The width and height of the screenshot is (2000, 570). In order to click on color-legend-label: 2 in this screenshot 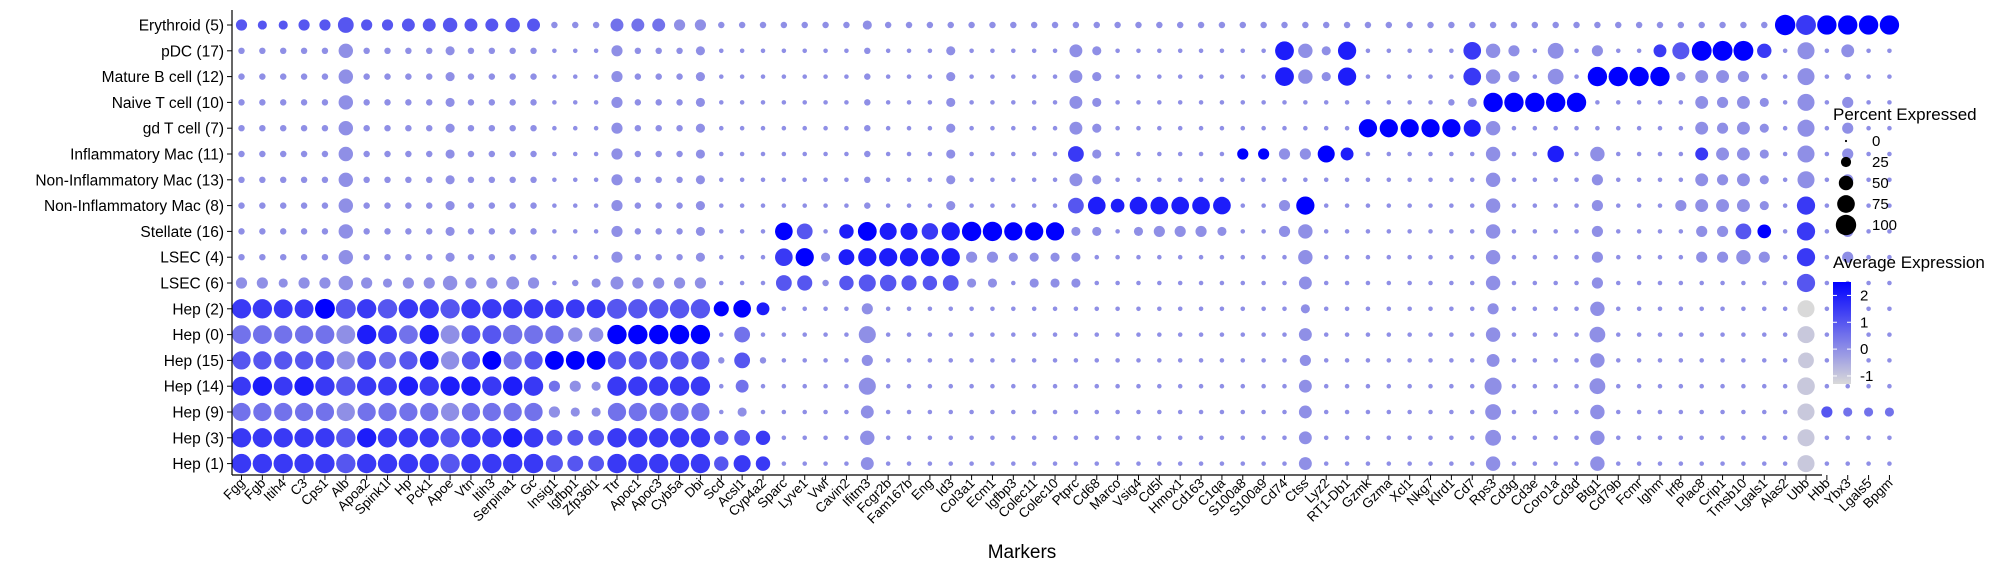, I will do `click(1864, 295)`.